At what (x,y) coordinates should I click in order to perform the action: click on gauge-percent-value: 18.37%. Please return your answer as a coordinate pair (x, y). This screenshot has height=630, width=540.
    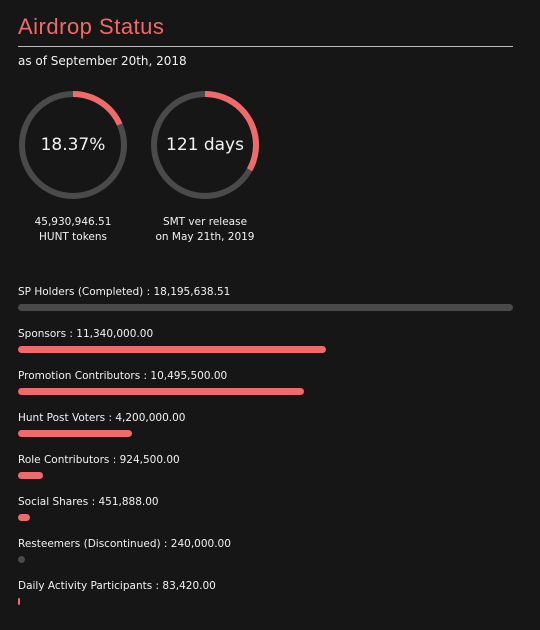
    Looking at the image, I should click on (73, 145).